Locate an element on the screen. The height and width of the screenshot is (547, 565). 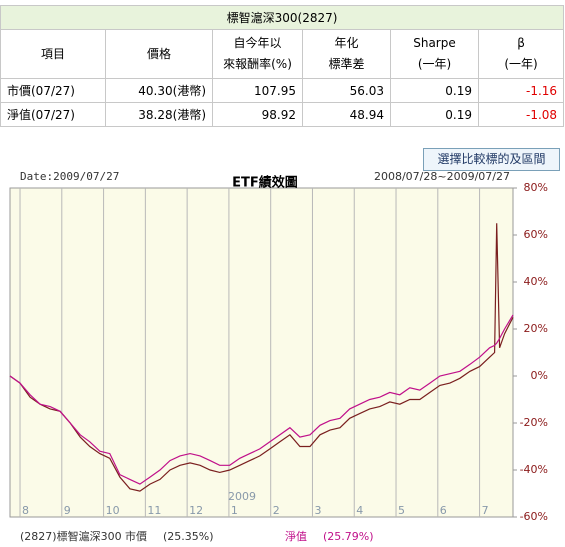
header-cell: 年化 標準差 is located at coordinates (346, 54).